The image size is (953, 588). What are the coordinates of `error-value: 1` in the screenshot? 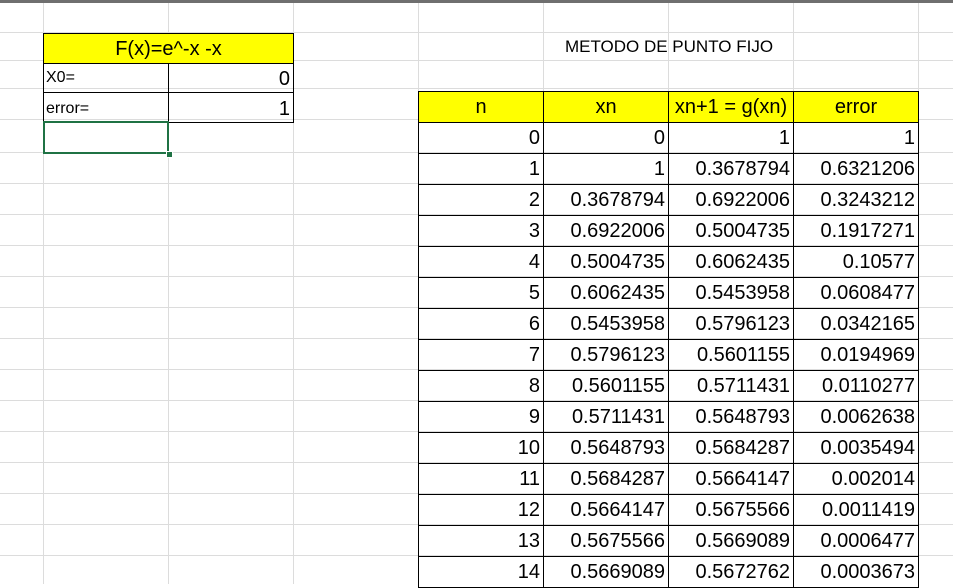 It's located at (284, 109).